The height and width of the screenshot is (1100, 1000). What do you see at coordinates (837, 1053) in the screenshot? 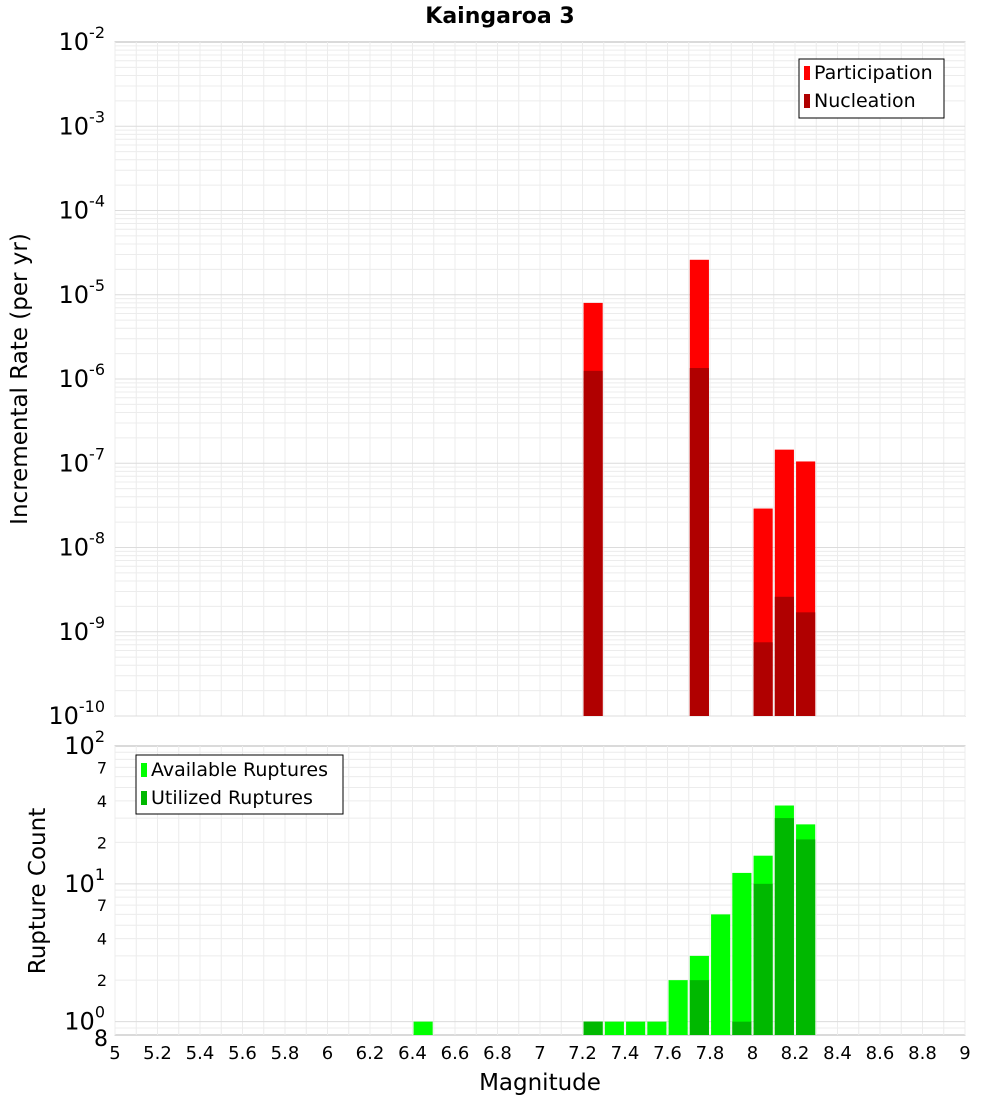
I see `x-tick-label: 8.4` at bounding box center [837, 1053].